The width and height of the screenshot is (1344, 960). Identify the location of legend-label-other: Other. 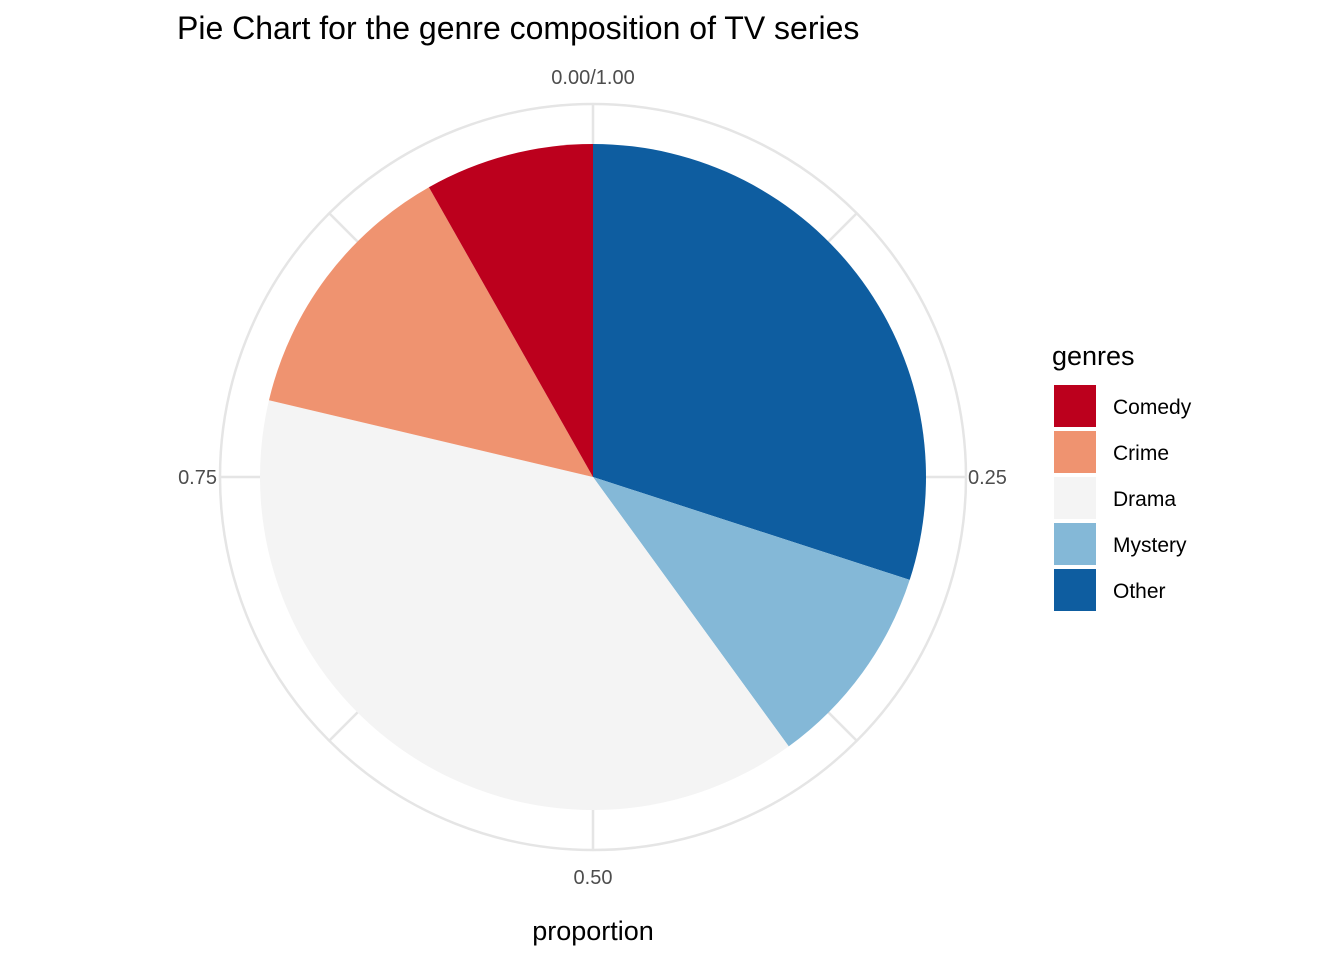
(1139, 591).